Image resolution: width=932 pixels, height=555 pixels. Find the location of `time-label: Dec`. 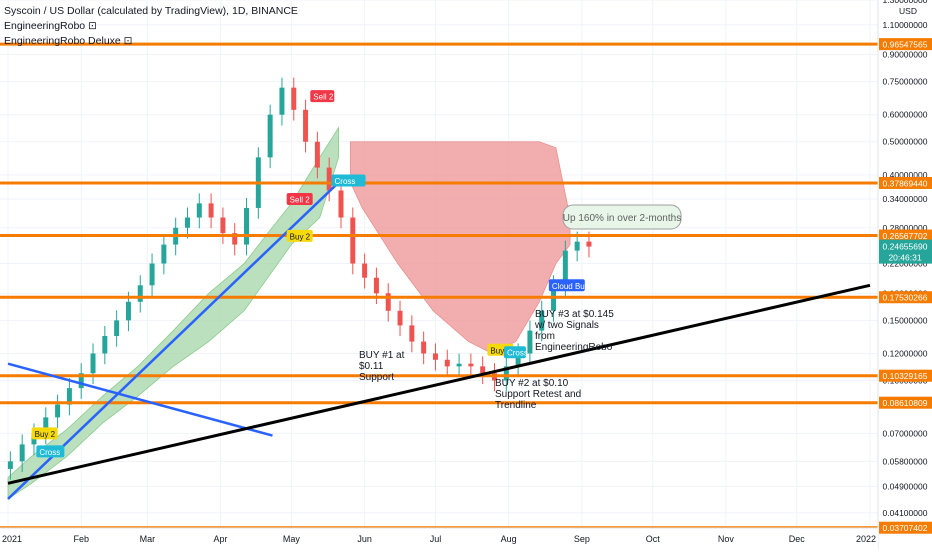

time-label: Dec is located at coordinates (797, 539).